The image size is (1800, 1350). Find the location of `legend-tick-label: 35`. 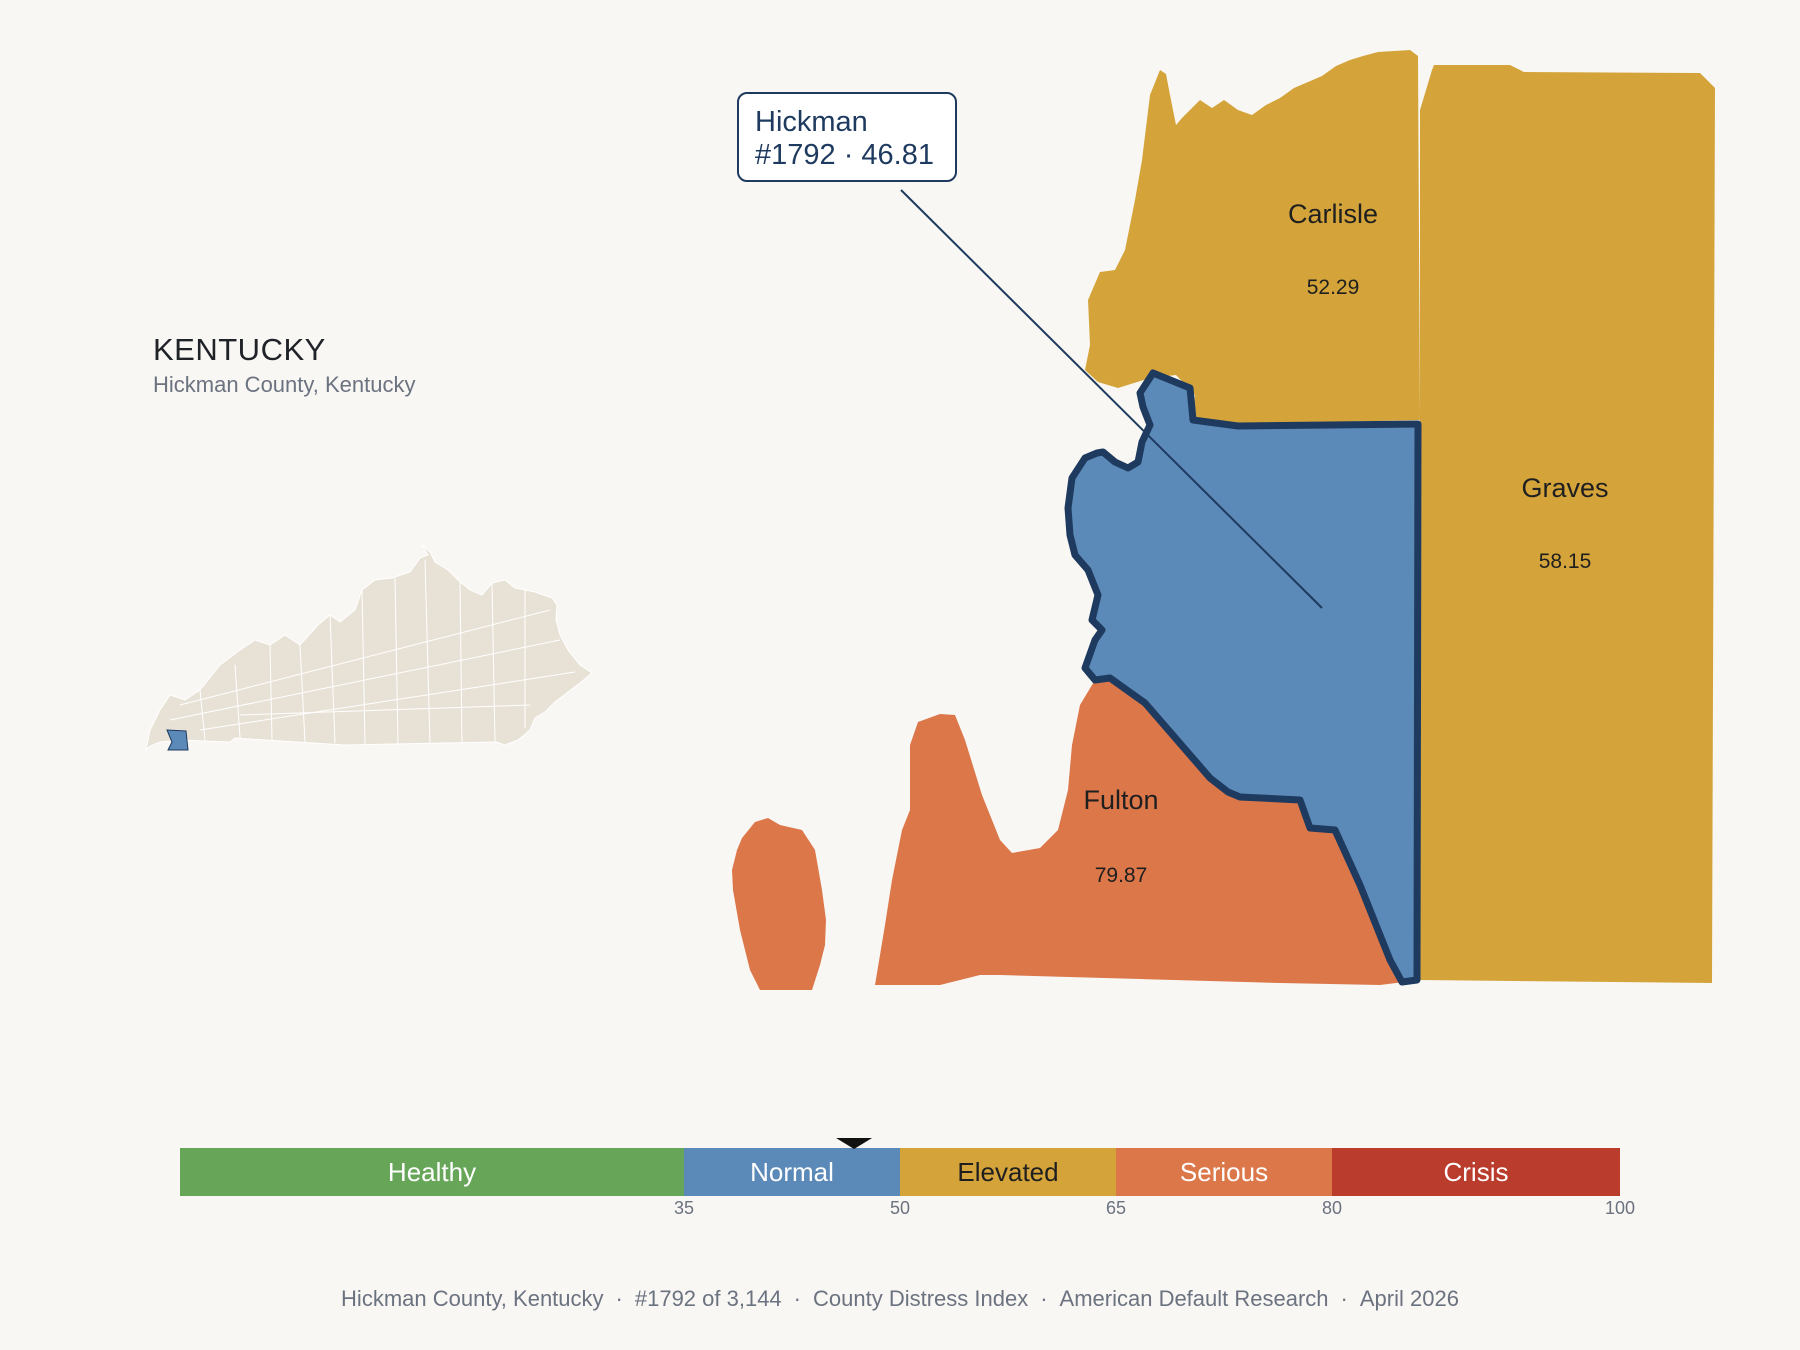

legend-tick-label: 35 is located at coordinates (684, 1208).